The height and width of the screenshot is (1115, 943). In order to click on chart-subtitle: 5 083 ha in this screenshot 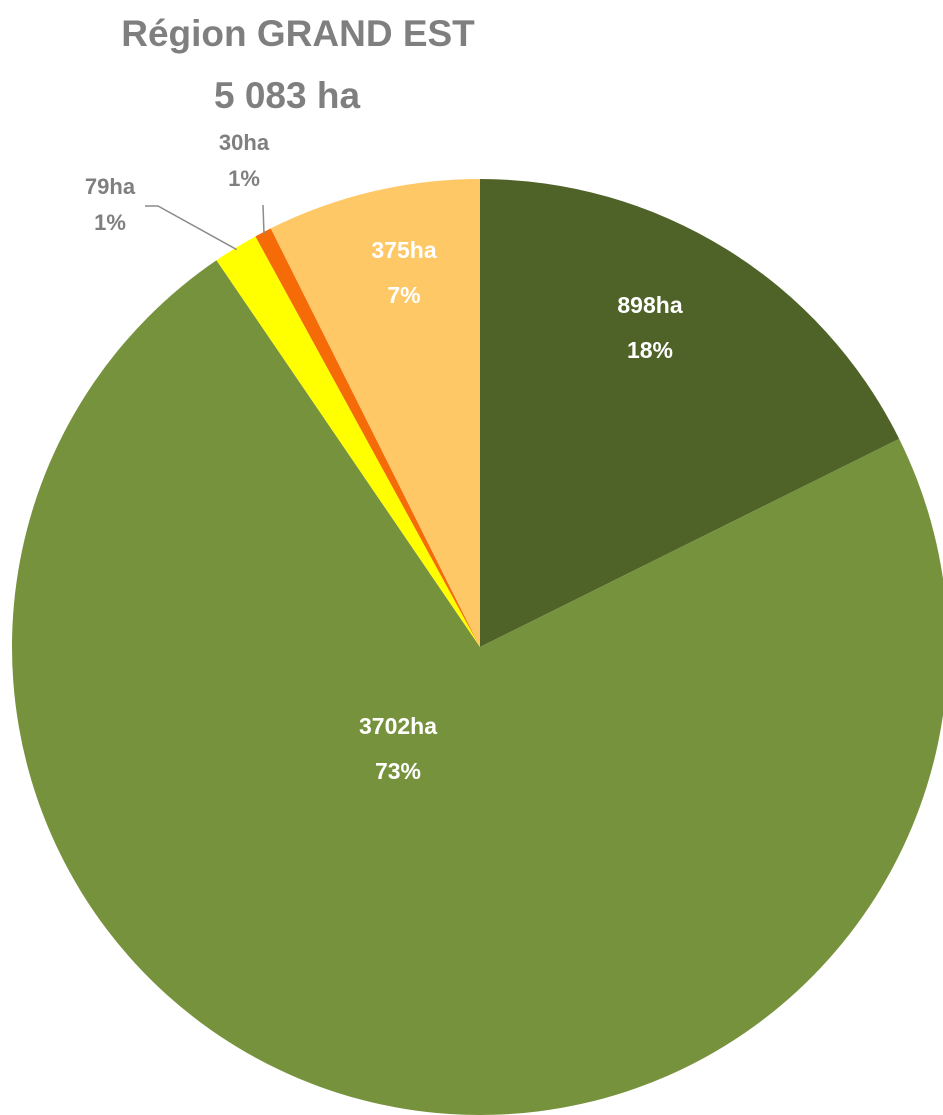, I will do `click(287, 95)`.